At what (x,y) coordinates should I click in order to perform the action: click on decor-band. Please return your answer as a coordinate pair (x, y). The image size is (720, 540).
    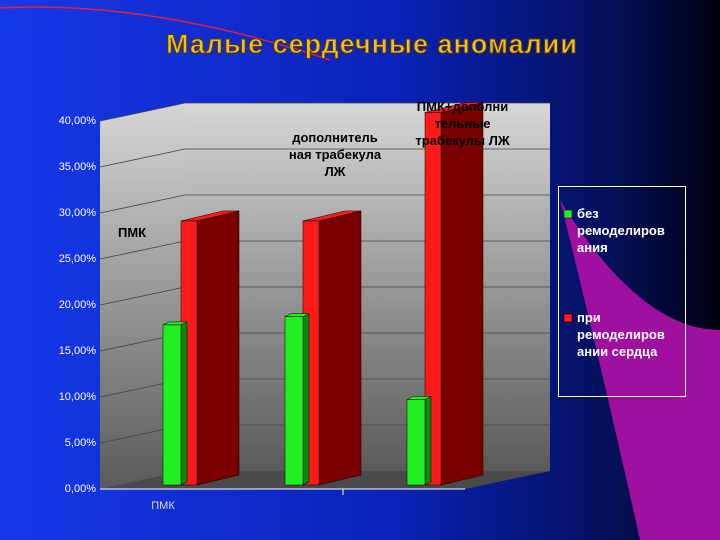
    Looking at the image, I should click on (640, 370).